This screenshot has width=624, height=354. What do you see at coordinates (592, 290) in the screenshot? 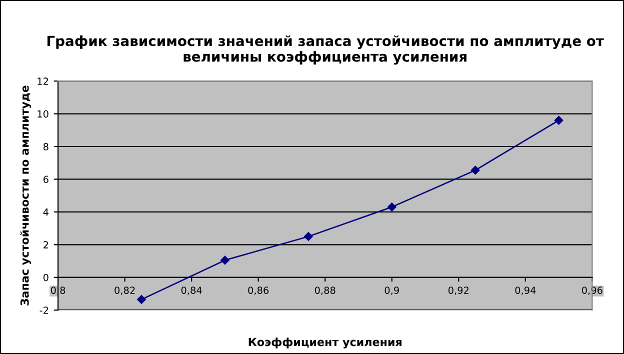
I see `x-tick-label: 0,96` at bounding box center [592, 290].